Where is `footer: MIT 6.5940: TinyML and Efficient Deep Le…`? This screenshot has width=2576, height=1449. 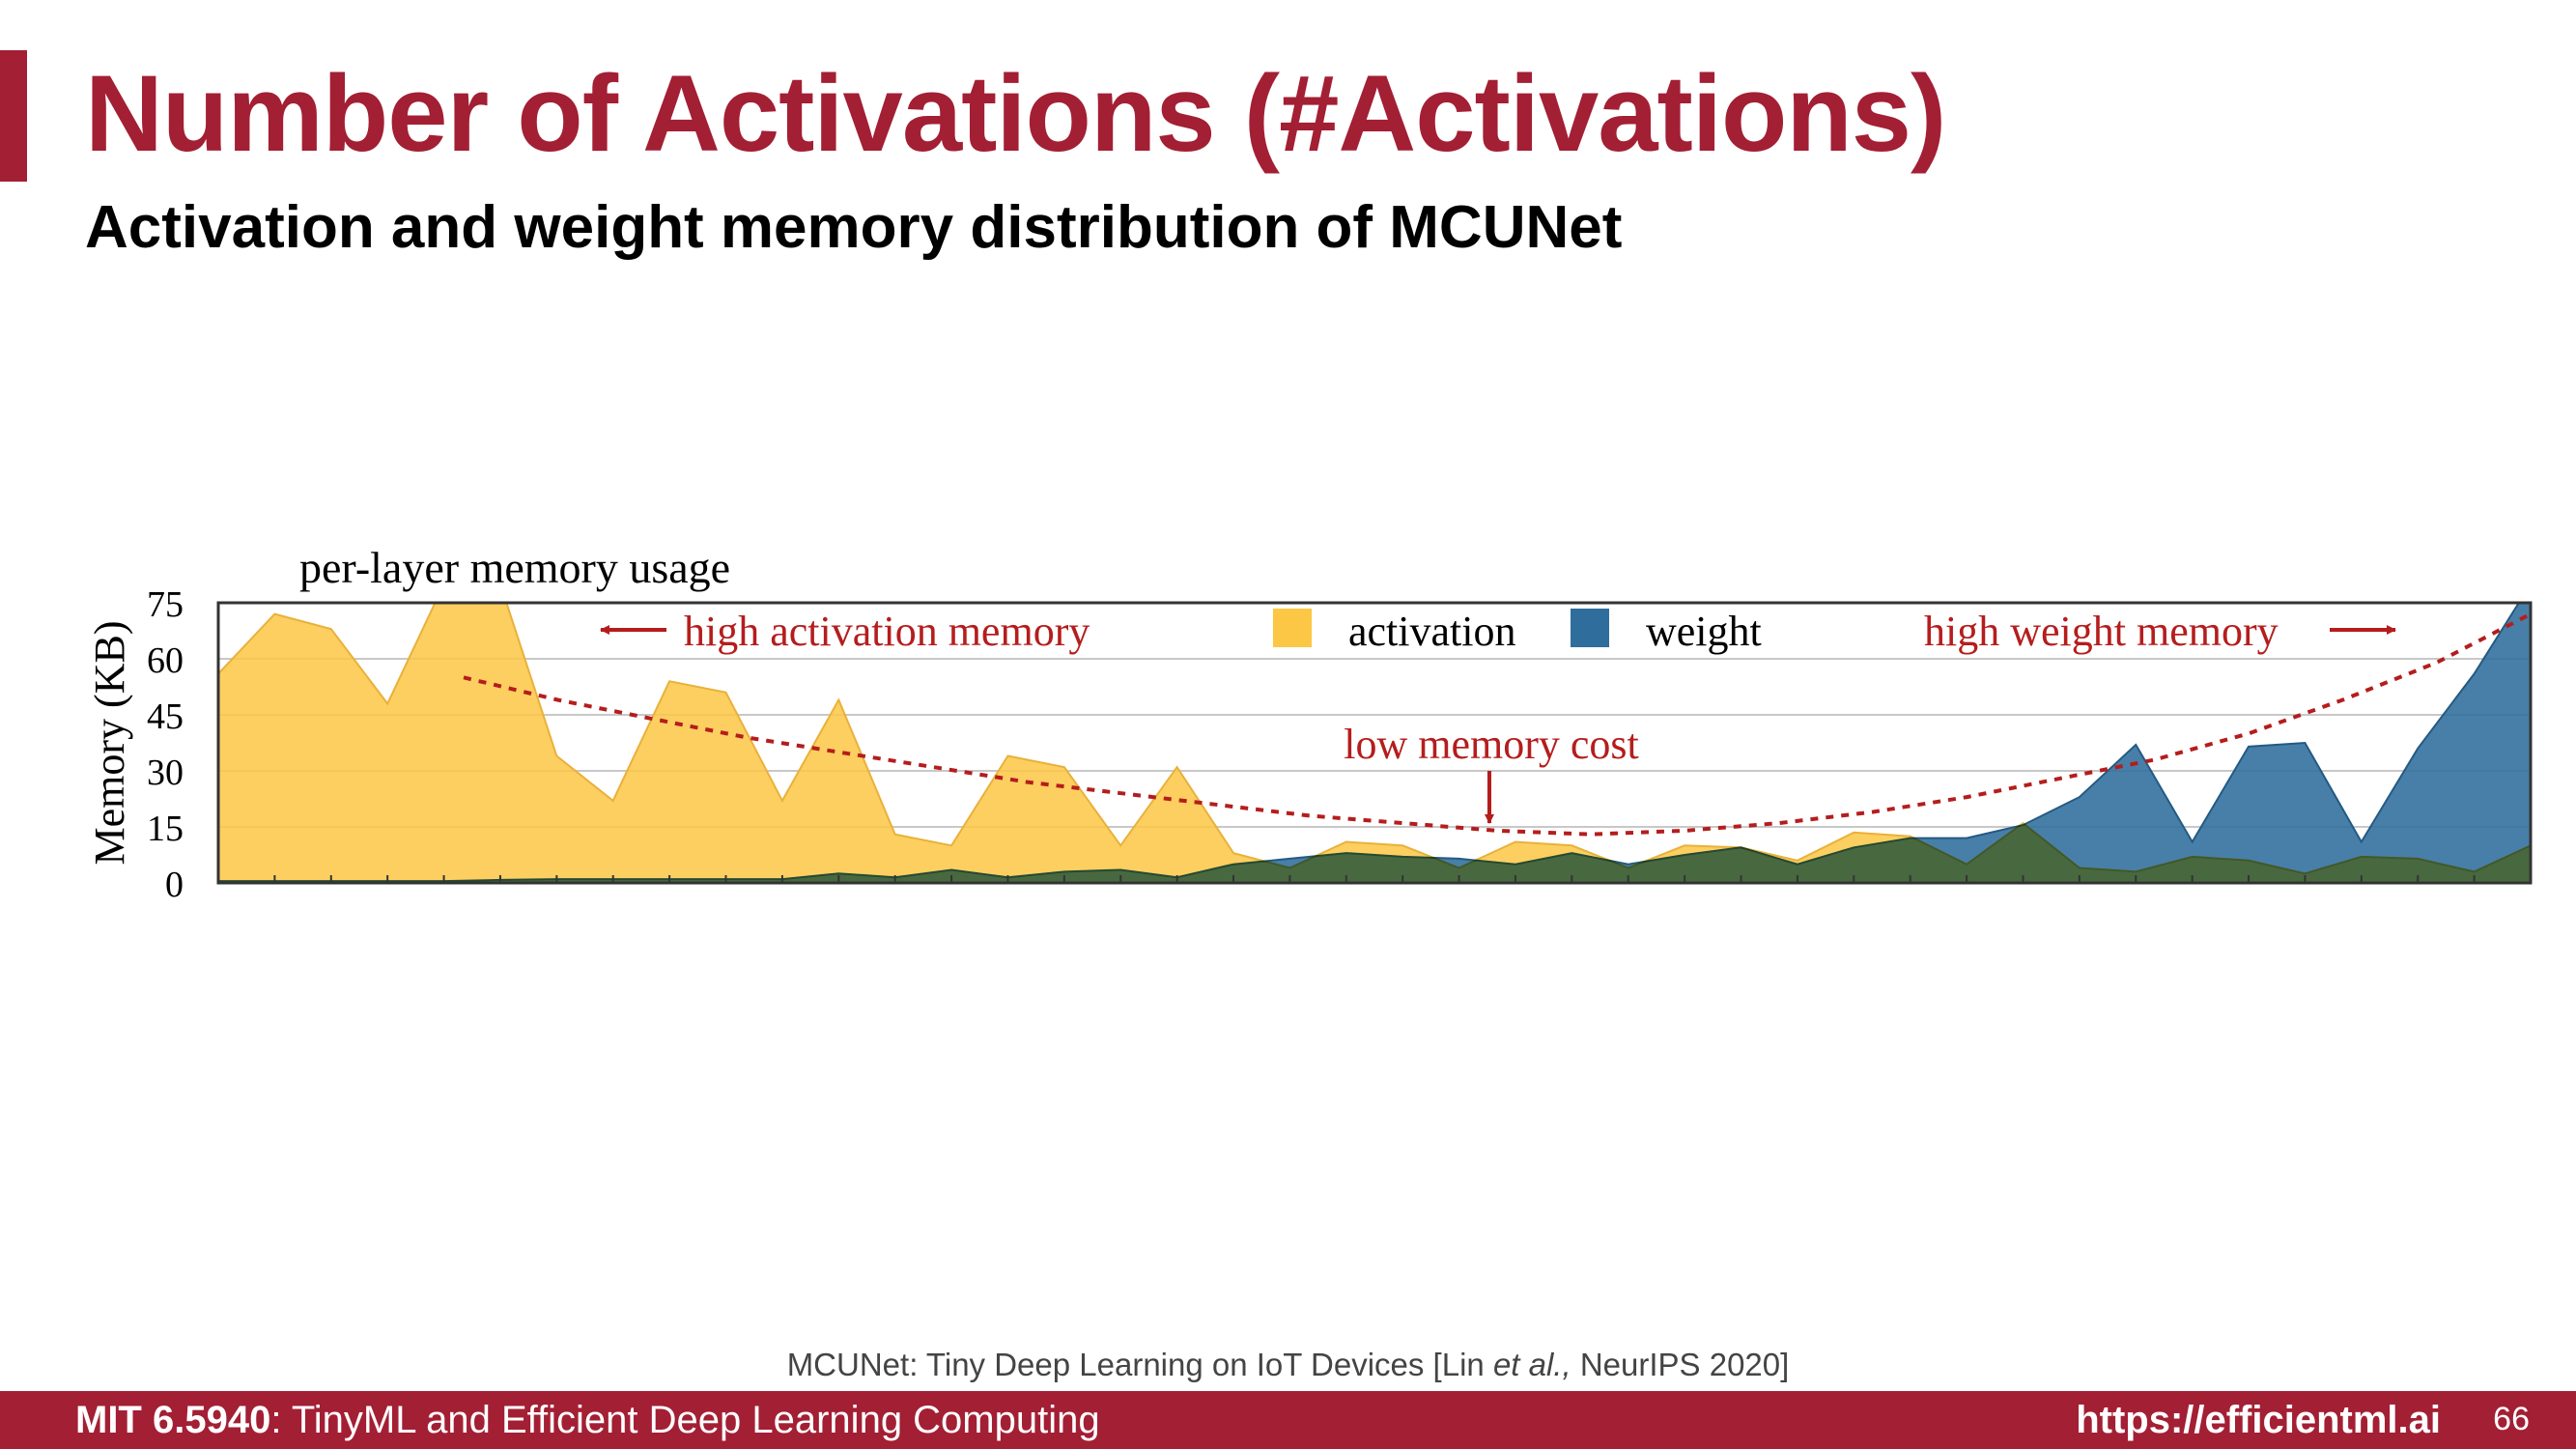 footer: MIT 6.5940: TinyML and Efficient Deep Le… is located at coordinates (1288, 1420).